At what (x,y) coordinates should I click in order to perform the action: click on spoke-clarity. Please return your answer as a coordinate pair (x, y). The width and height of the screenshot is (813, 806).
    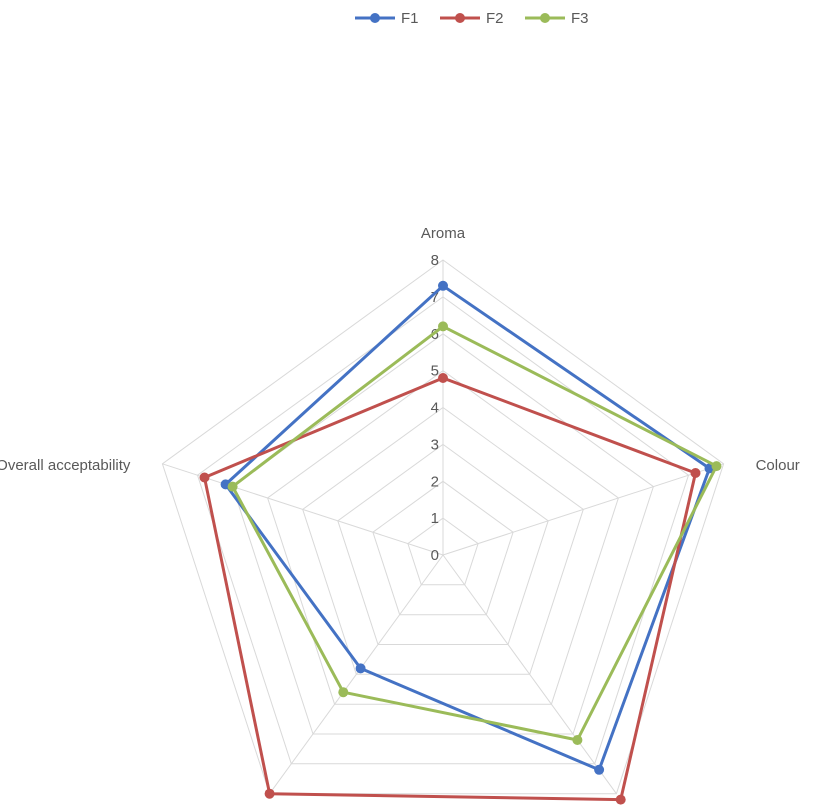
    Looking at the image, I should click on (529, 674).